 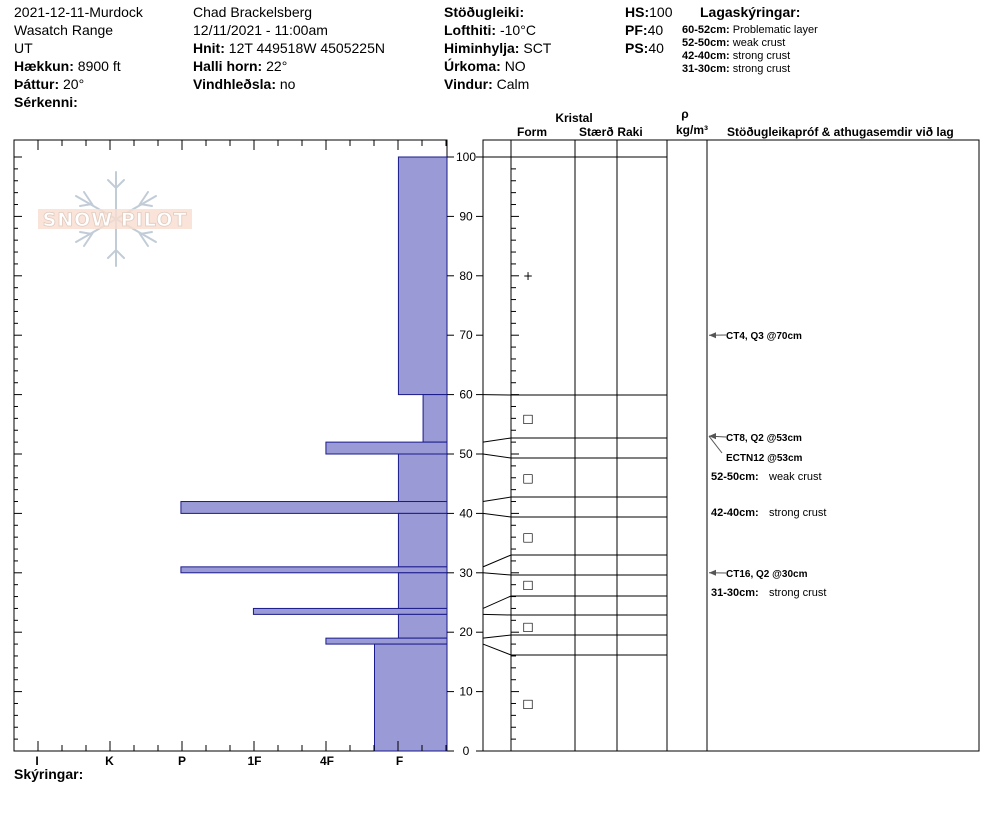 What do you see at coordinates (64, 30) in the screenshot?
I see `range-name: Wasatch Range` at bounding box center [64, 30].